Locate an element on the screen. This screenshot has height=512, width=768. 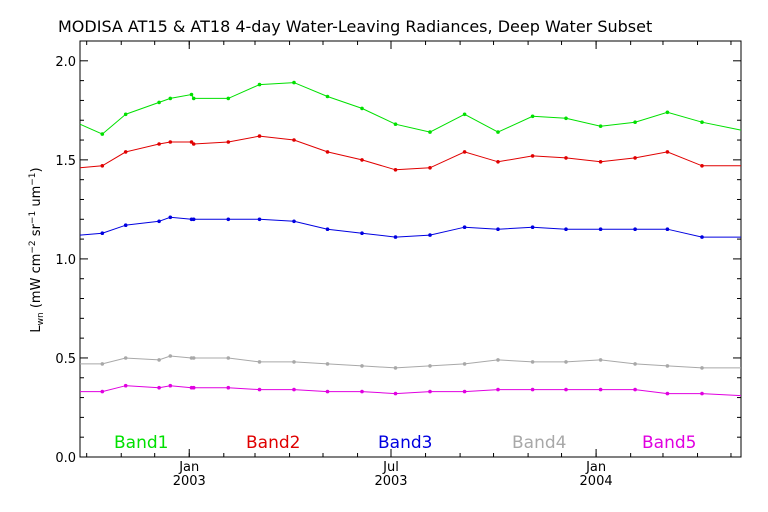
y-axis-label: Lwn (mW cm−2 sr−1 um−1) is located at coordinates (37, 249).